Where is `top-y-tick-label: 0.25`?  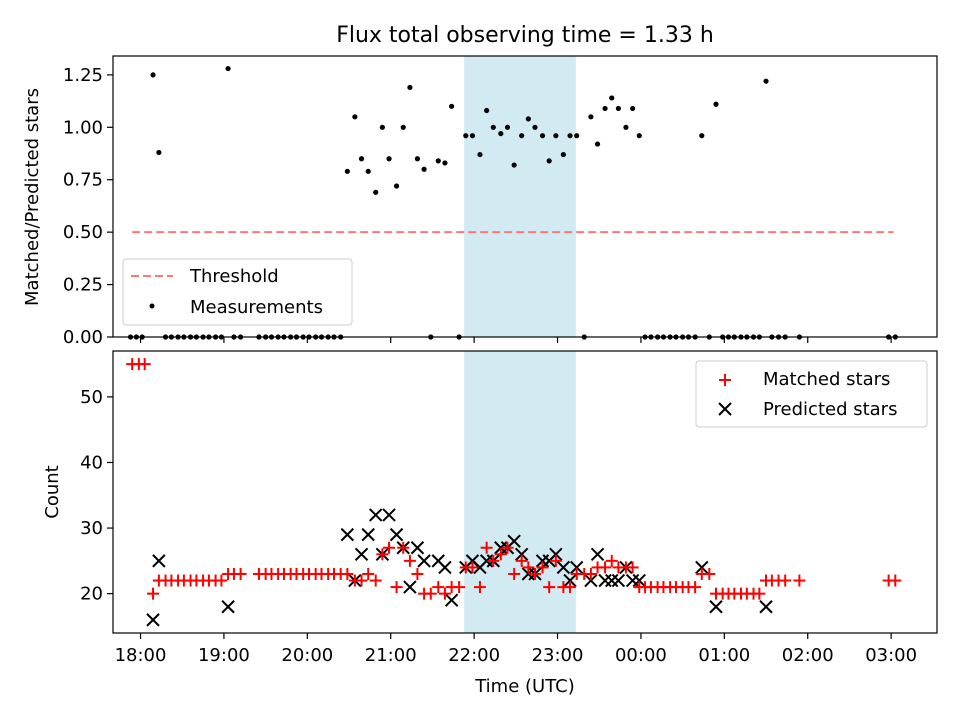 top-y-tick-label: 0.25 is located at coordinates (83, 285).